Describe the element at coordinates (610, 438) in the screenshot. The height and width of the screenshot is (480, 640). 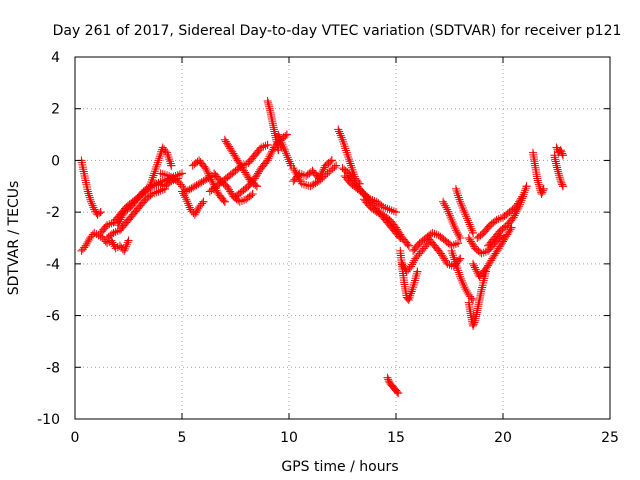
I see `x-tick-label: 25` at that location.